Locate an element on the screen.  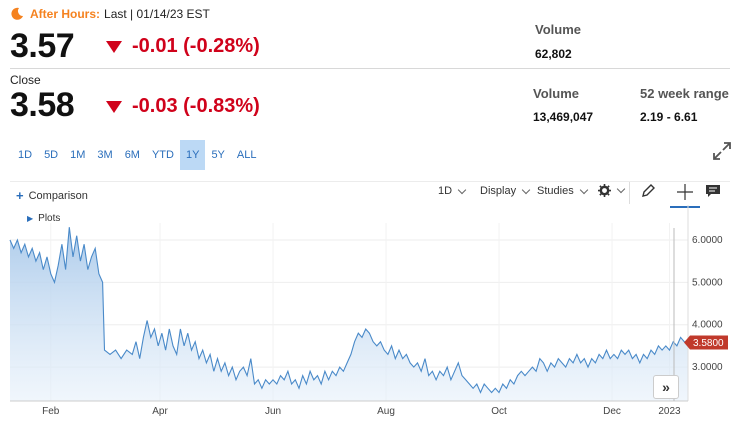
comparison-label: Comparison is located at coordinates (58, 195).